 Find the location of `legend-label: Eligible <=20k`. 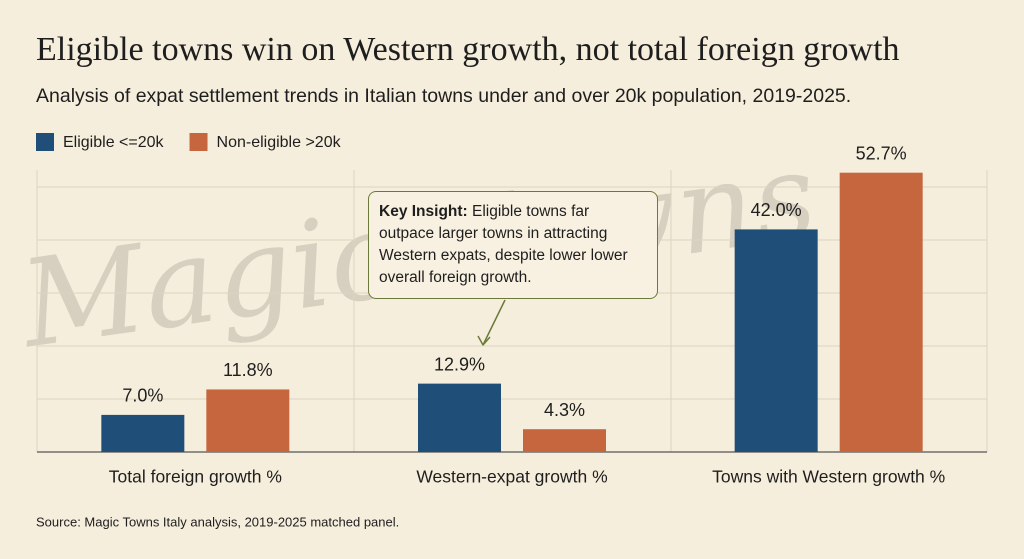

legend-label: Eligible <=20k is located at coordinates (114, 142).